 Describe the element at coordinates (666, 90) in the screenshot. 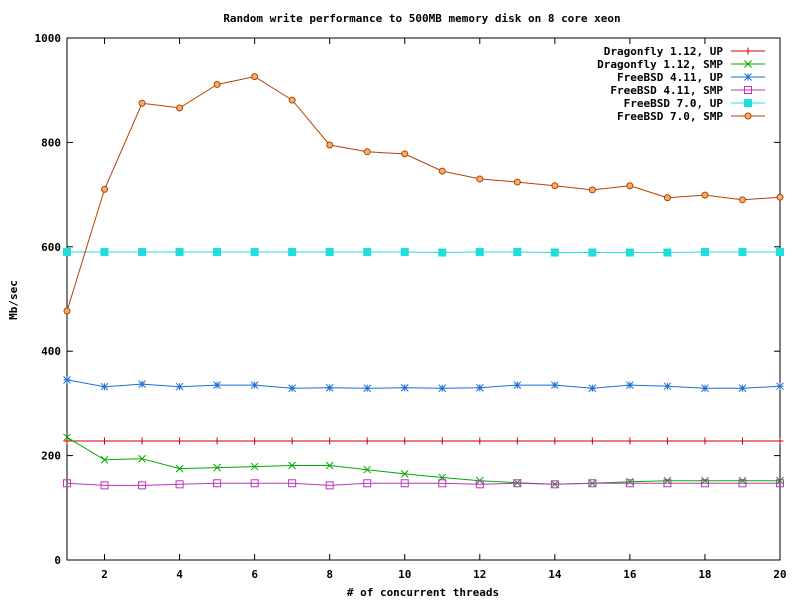

I see `legend-label: FreeBSD 4.11, SMP` at that location.